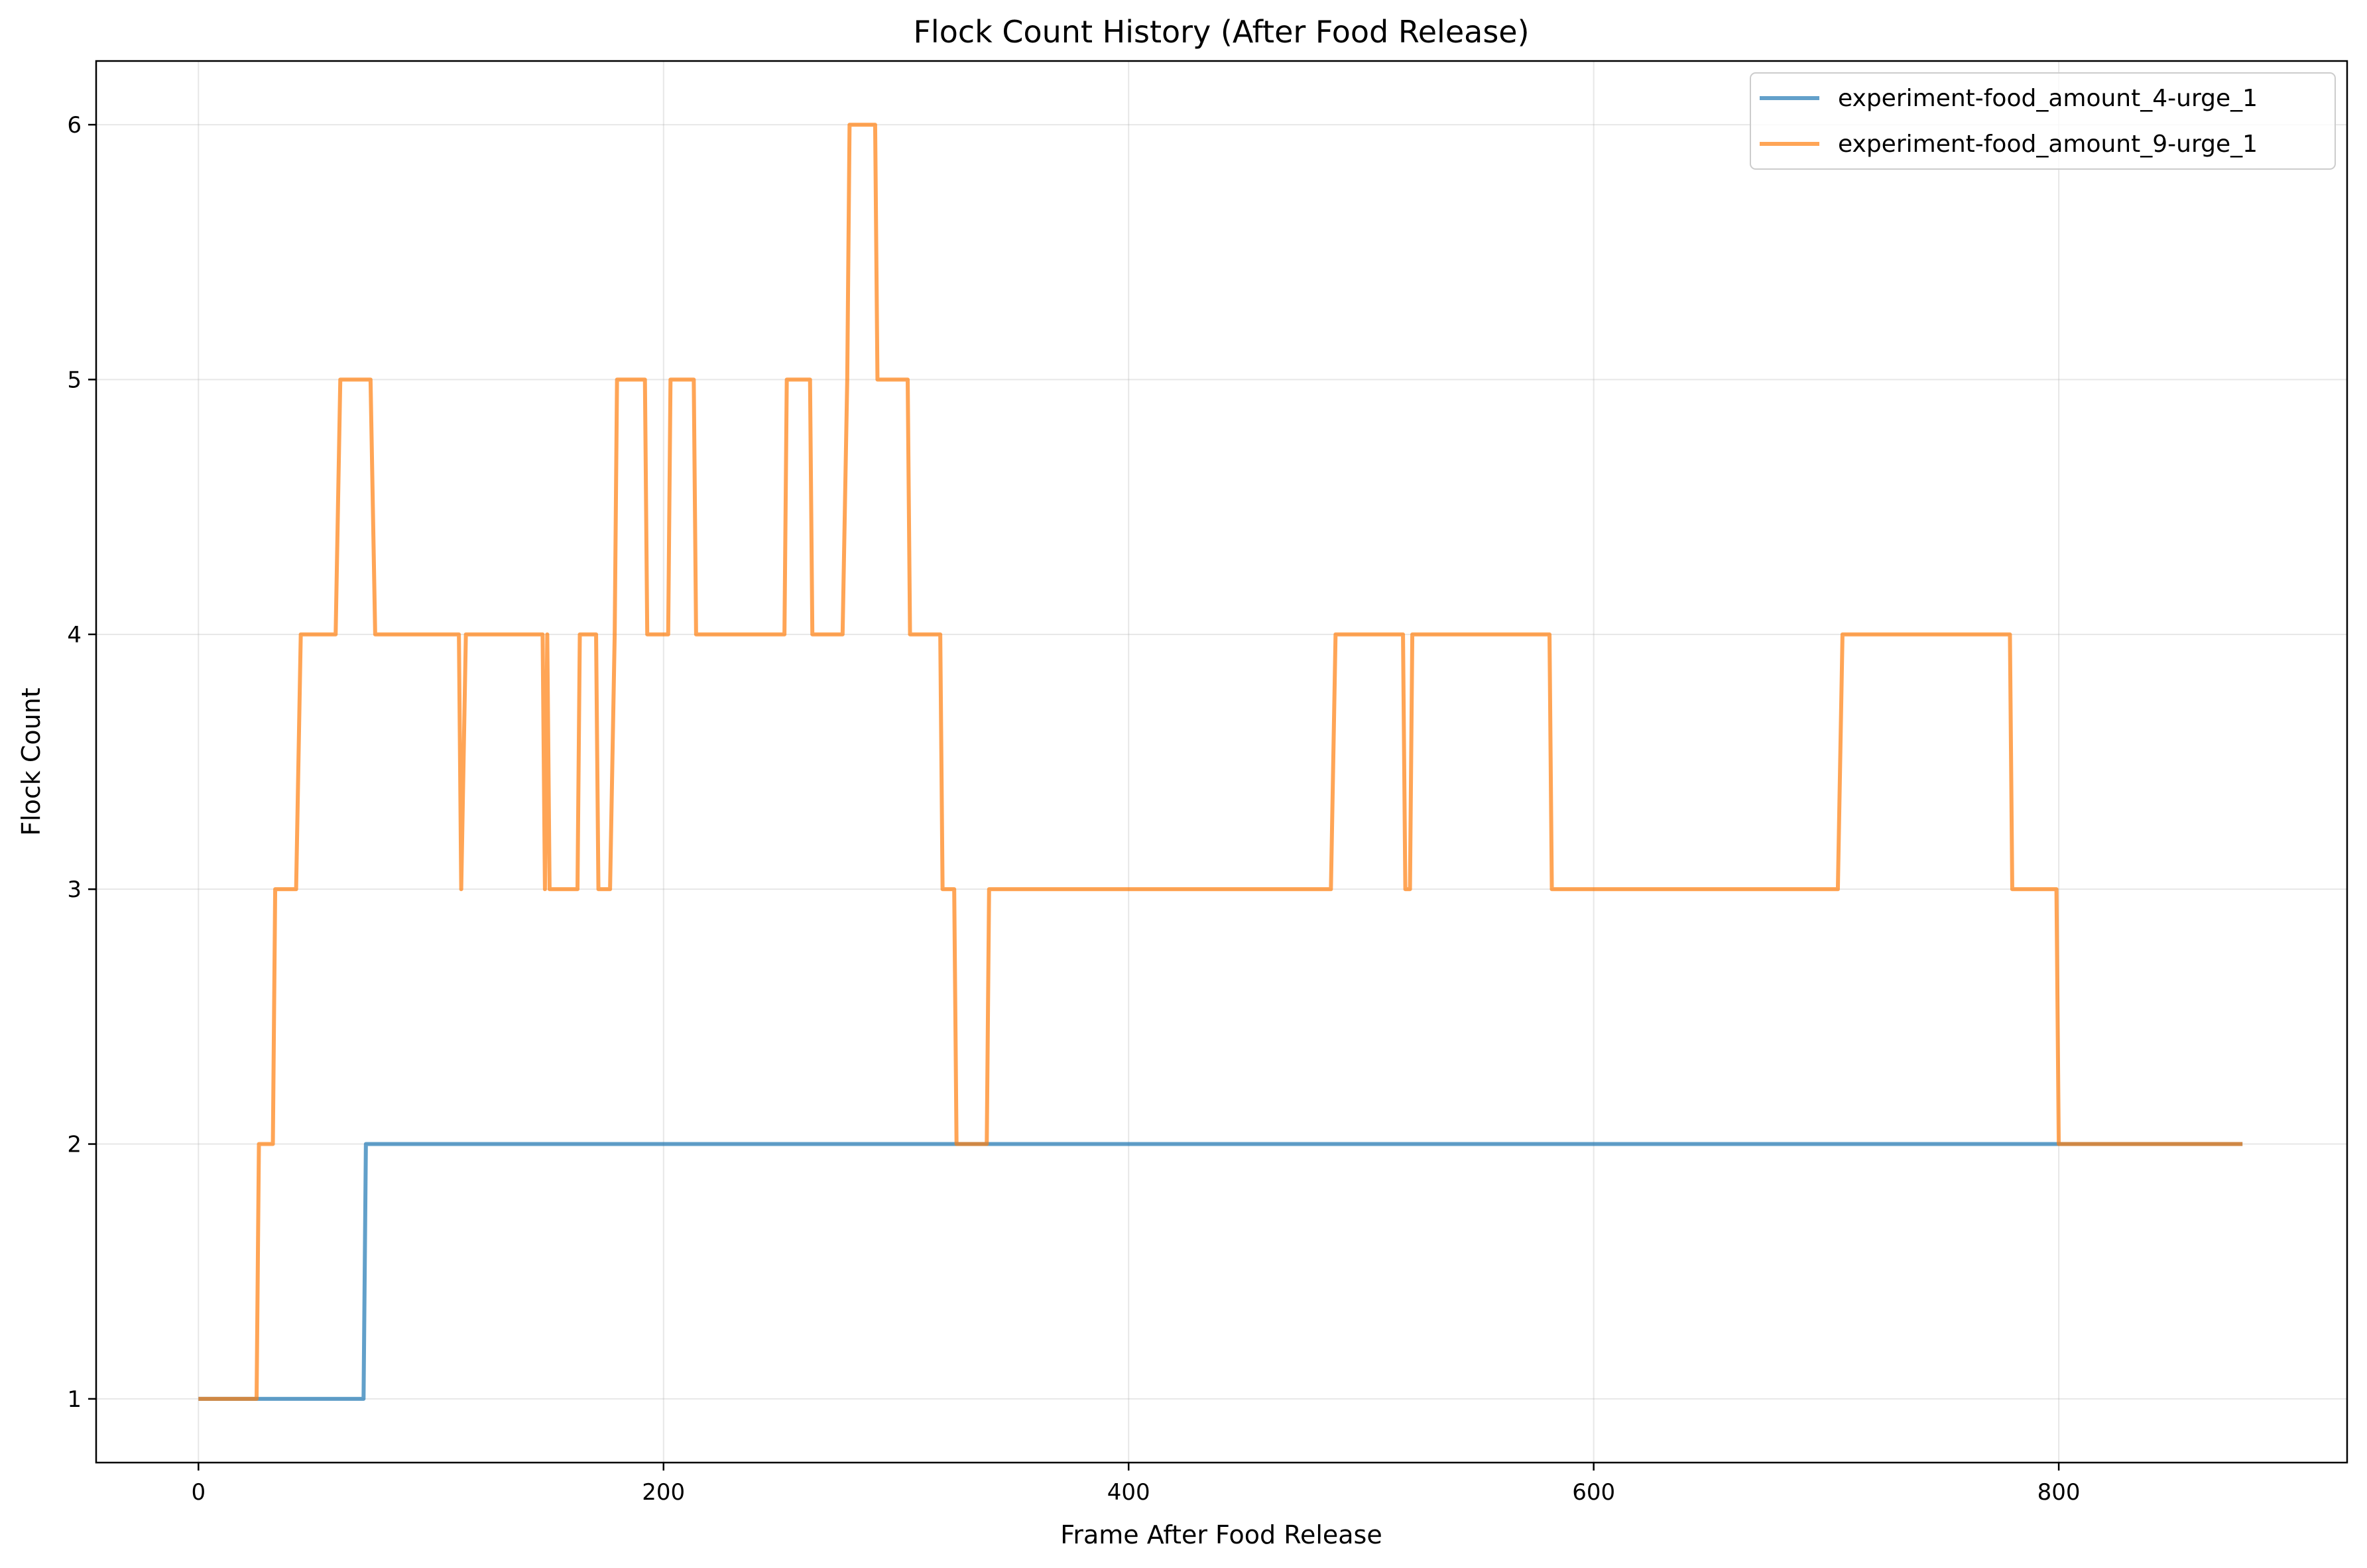  I want to click on x-tick-label: 0, so click(198, 1492).